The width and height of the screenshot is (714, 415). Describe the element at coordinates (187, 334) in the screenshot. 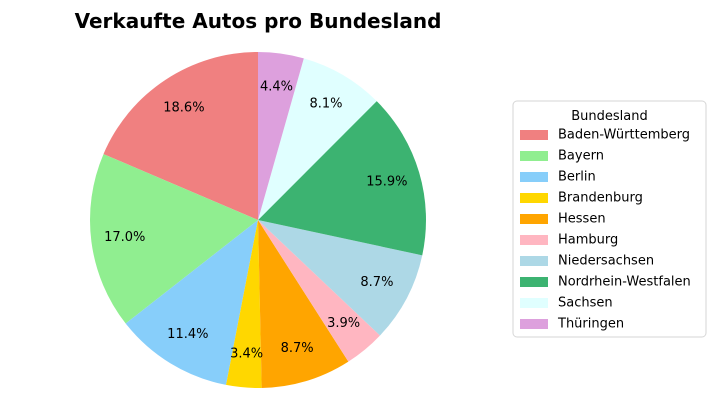

I see `pie-slice-3-pct-label: 11.4%` at that location.